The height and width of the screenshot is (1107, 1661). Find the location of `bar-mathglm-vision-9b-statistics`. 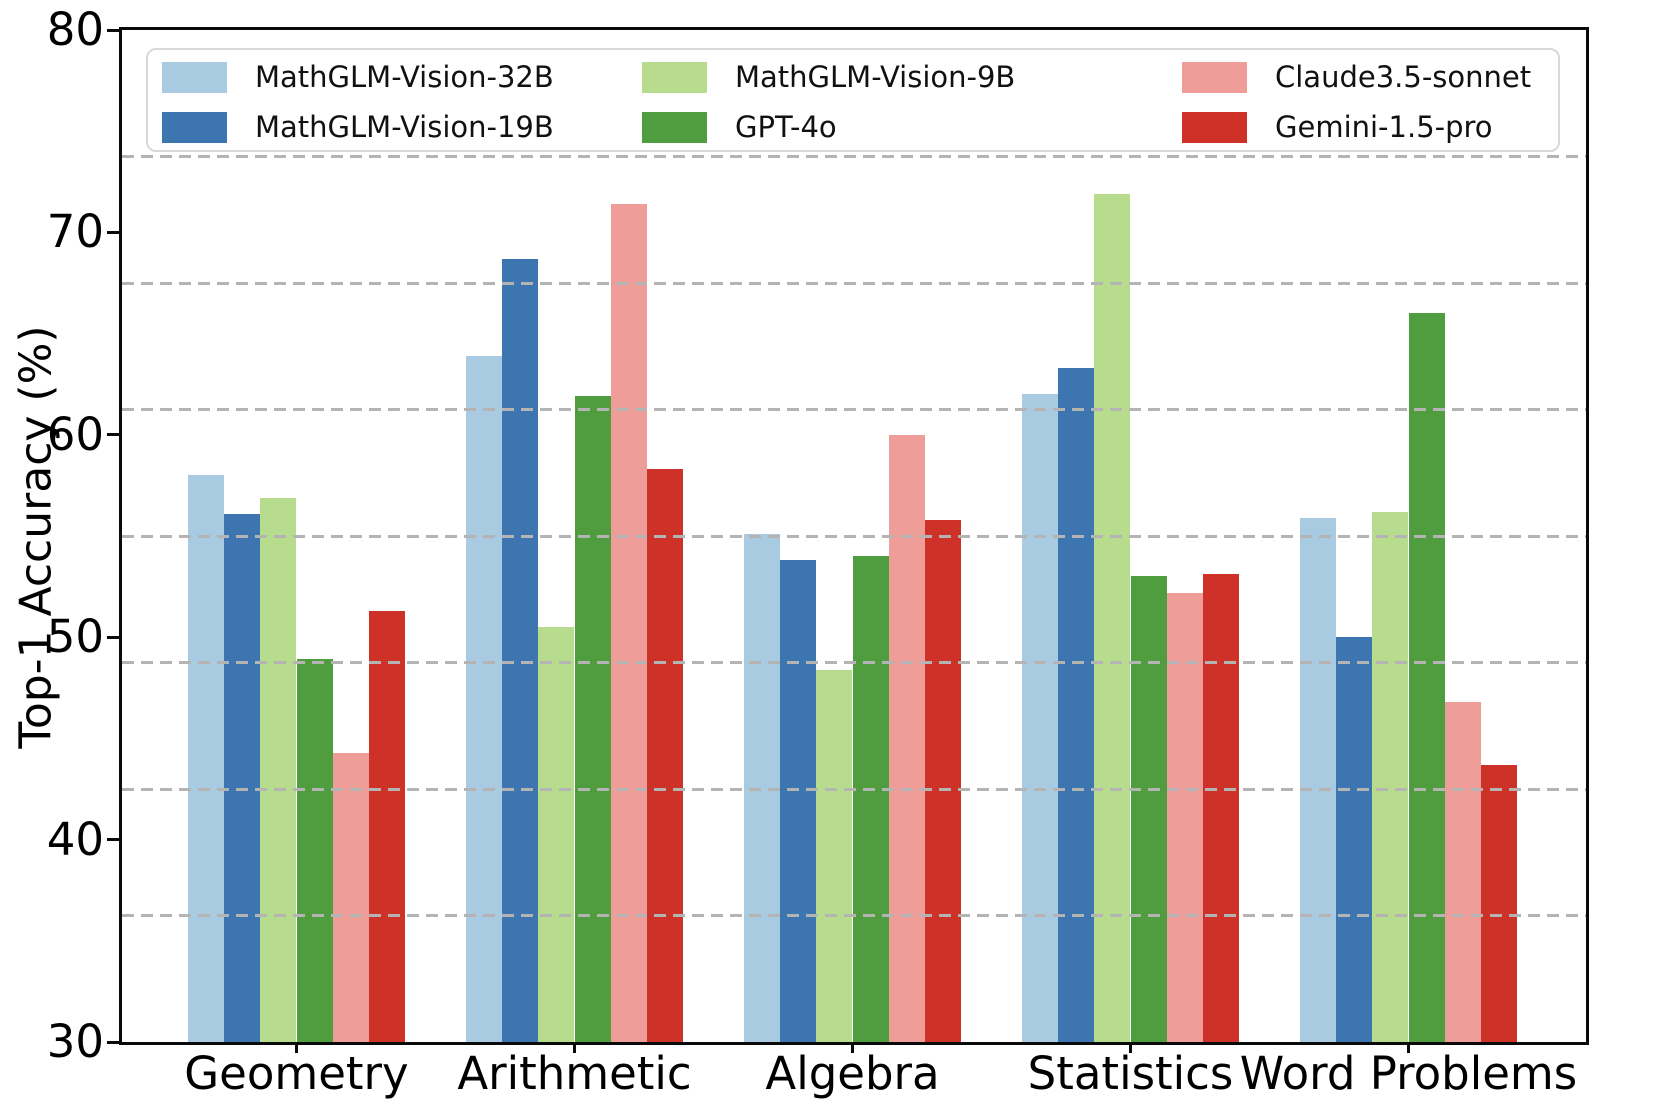

bar-mathglm-vision-9b-statistics is located at coordinates (1112, 617).